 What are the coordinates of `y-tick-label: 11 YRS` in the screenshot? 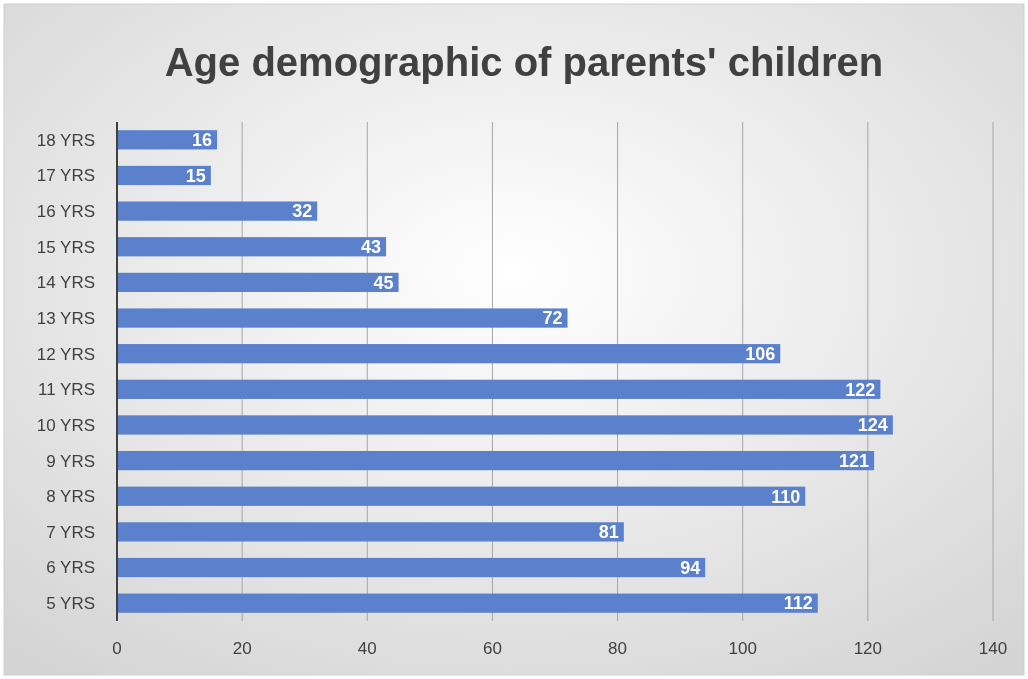 It's located at (66, 390).